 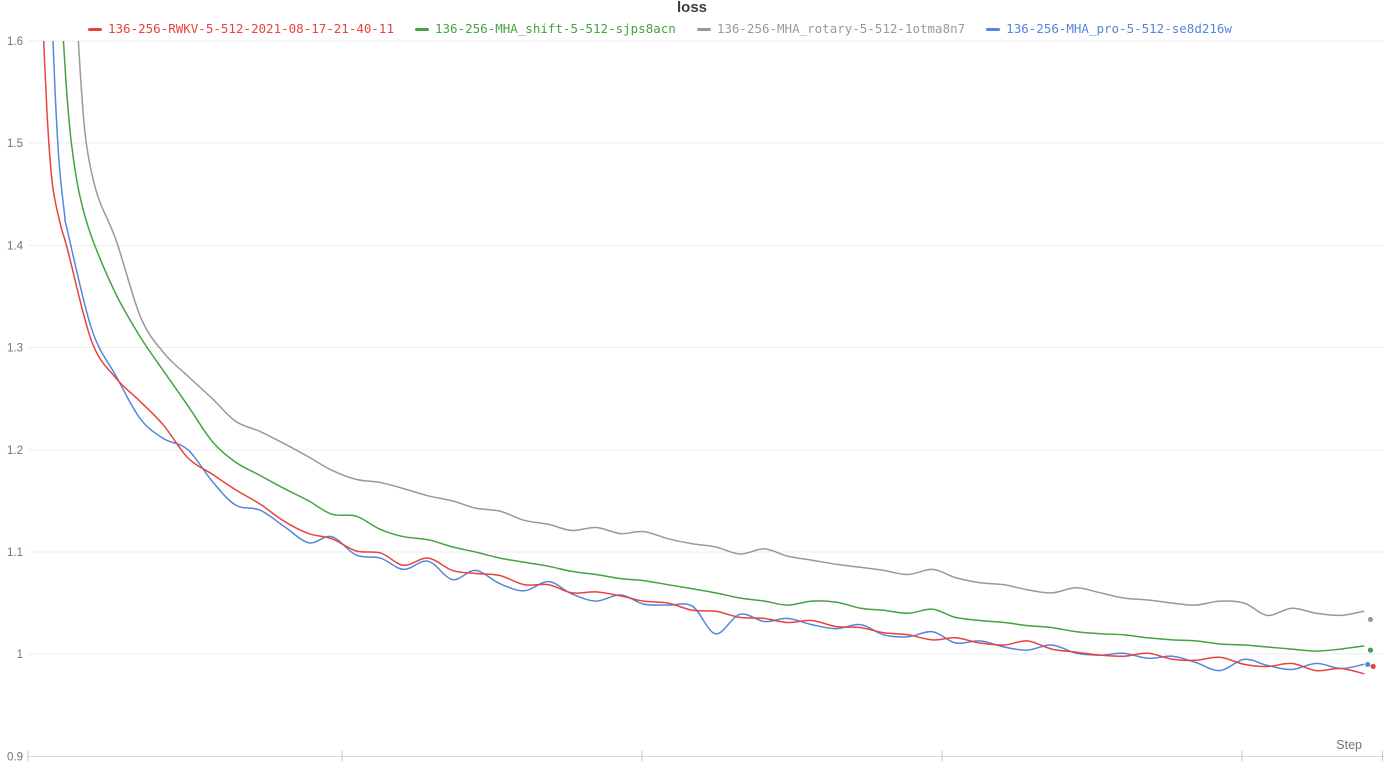 What do you see at coordinates (15, 246) in the screenshot?
I see `y-tick-label: 1.4` at bounding box center [15, 246].